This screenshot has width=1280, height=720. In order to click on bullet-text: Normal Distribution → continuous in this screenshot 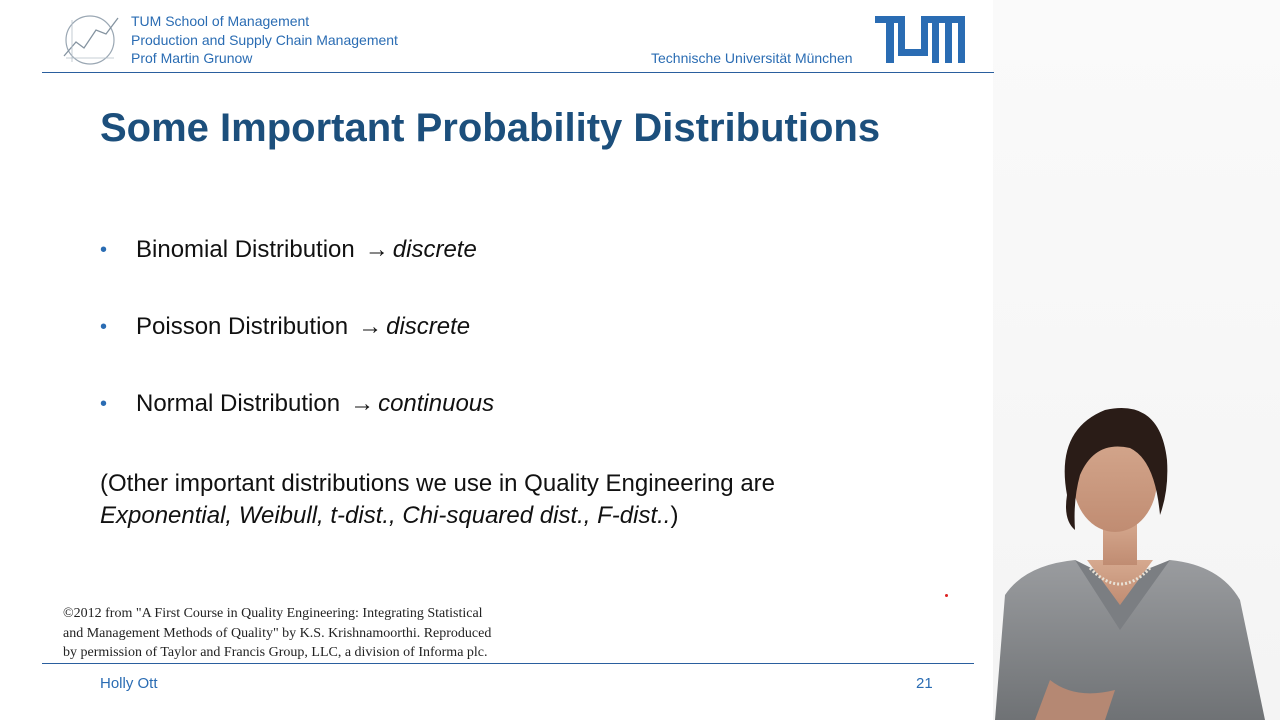, I will do `click(315, 404)`.